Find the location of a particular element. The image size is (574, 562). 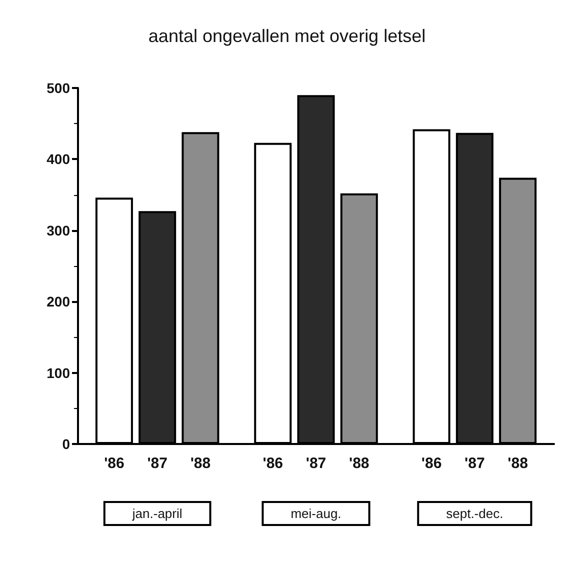

chart-title: aantal ongevallen met overig letsel is located at coordinates (287, 36).